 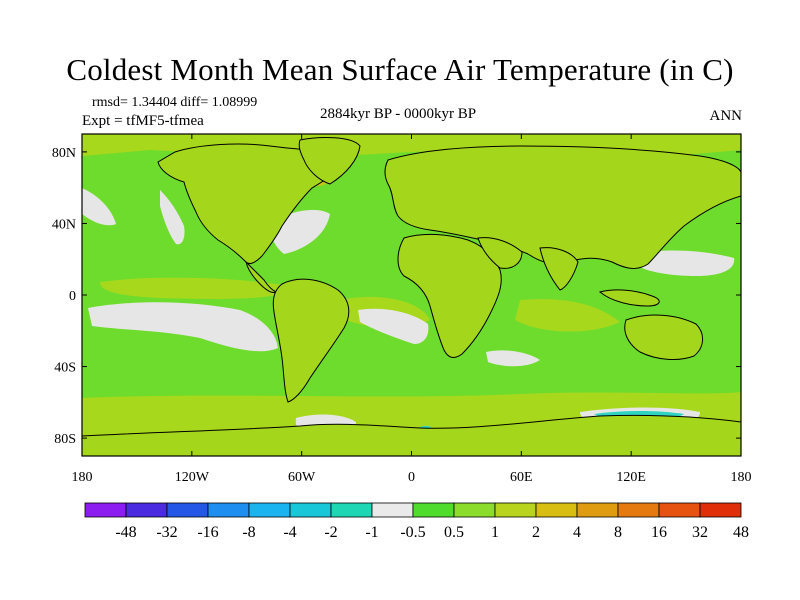 What do you see at coordinates (495, 532) in the screenshot?
I see `colorbar-label: 1` at bounding box center [495, 532].